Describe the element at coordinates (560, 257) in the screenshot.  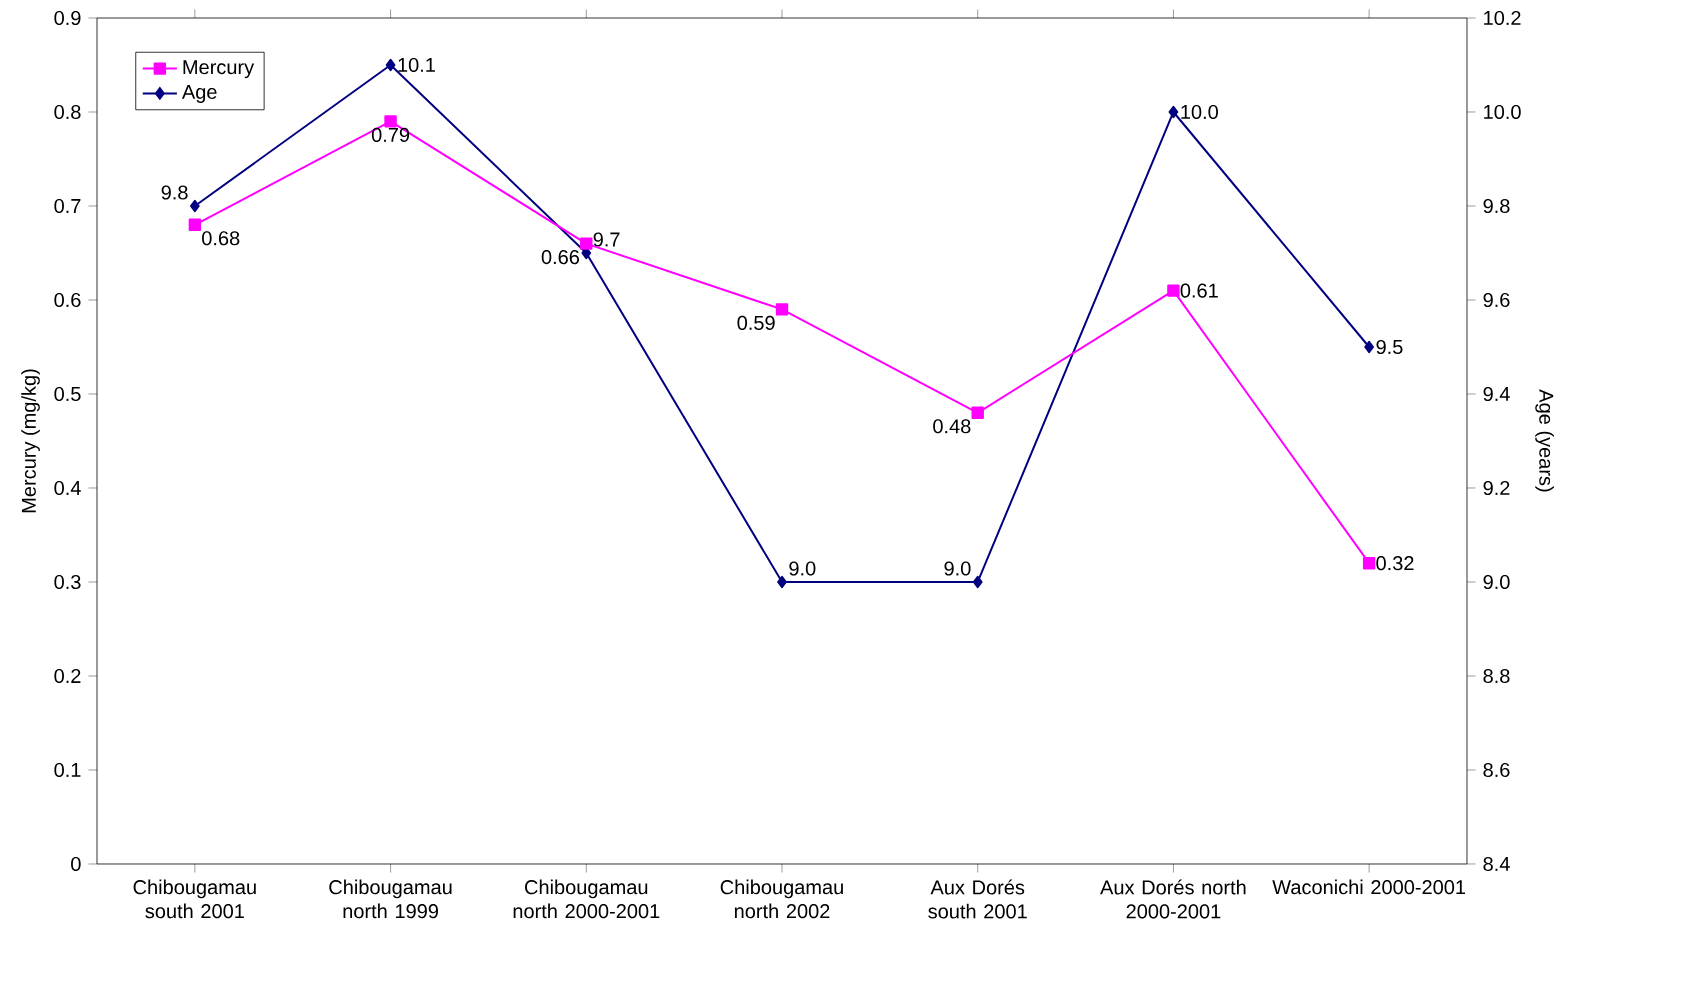
I see `data-label: 0.66` at that location.